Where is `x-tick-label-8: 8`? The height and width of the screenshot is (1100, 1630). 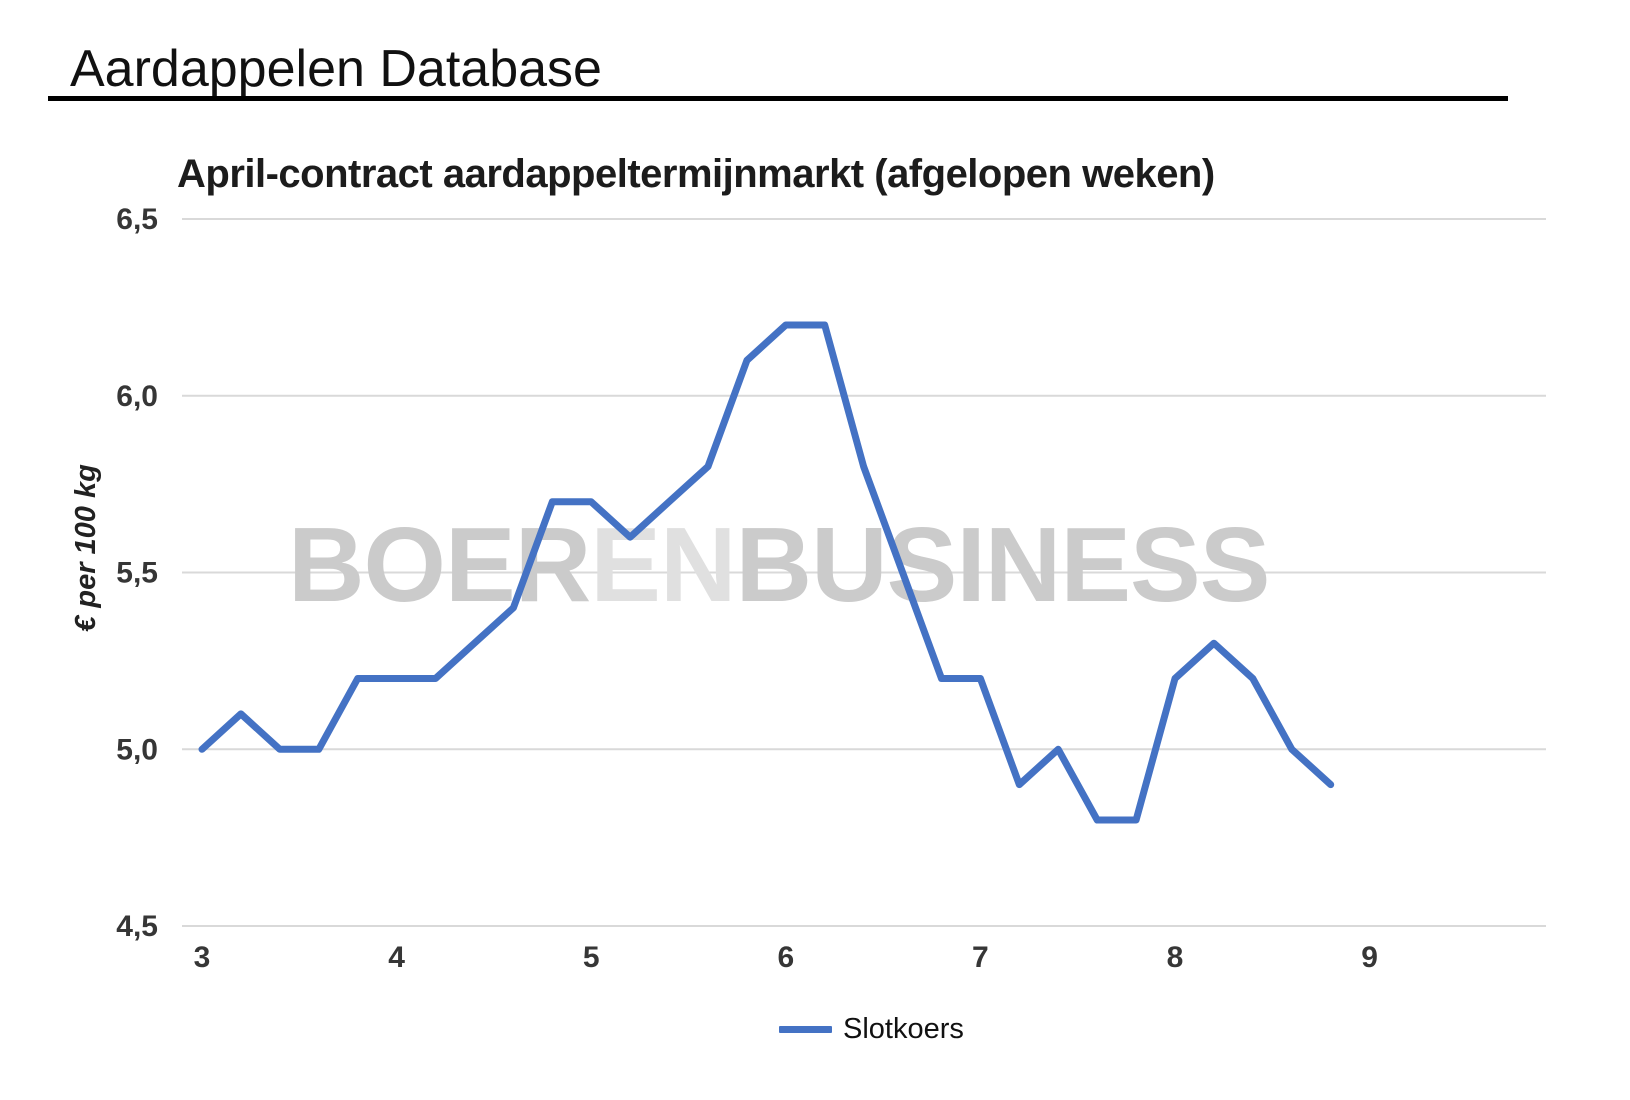 x-tick-label-8: 8 is located at coordinates (1175, 957).